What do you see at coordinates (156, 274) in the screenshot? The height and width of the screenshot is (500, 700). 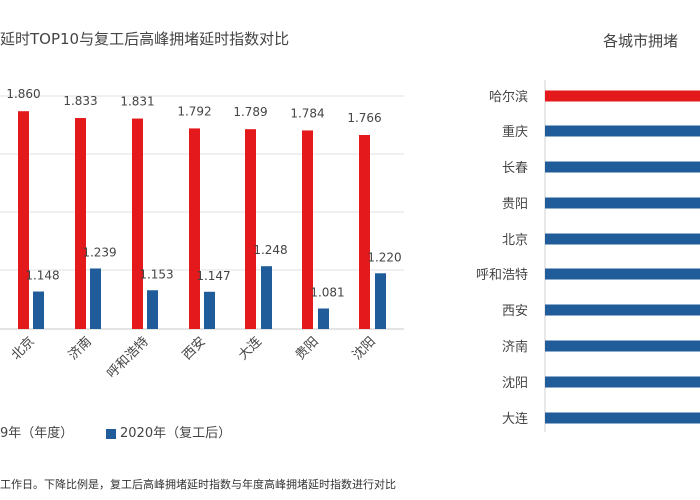 I see `bar-label-2020: 1.153` at bounding box center [156, 274].